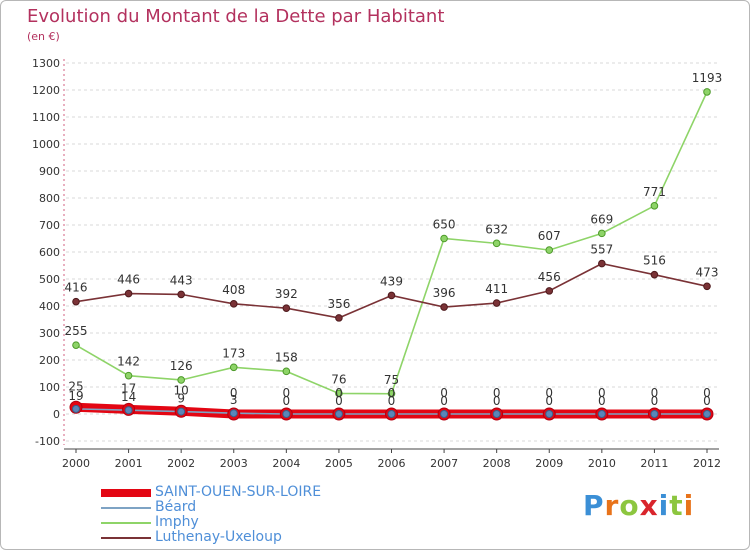 Image resolution: width=750 pixels, height=550 pixels. What do you see at coordinates (261, 522) in the screenshot?
I see `legend-item-imphy: Imphy` at bounding box center [261, 522].